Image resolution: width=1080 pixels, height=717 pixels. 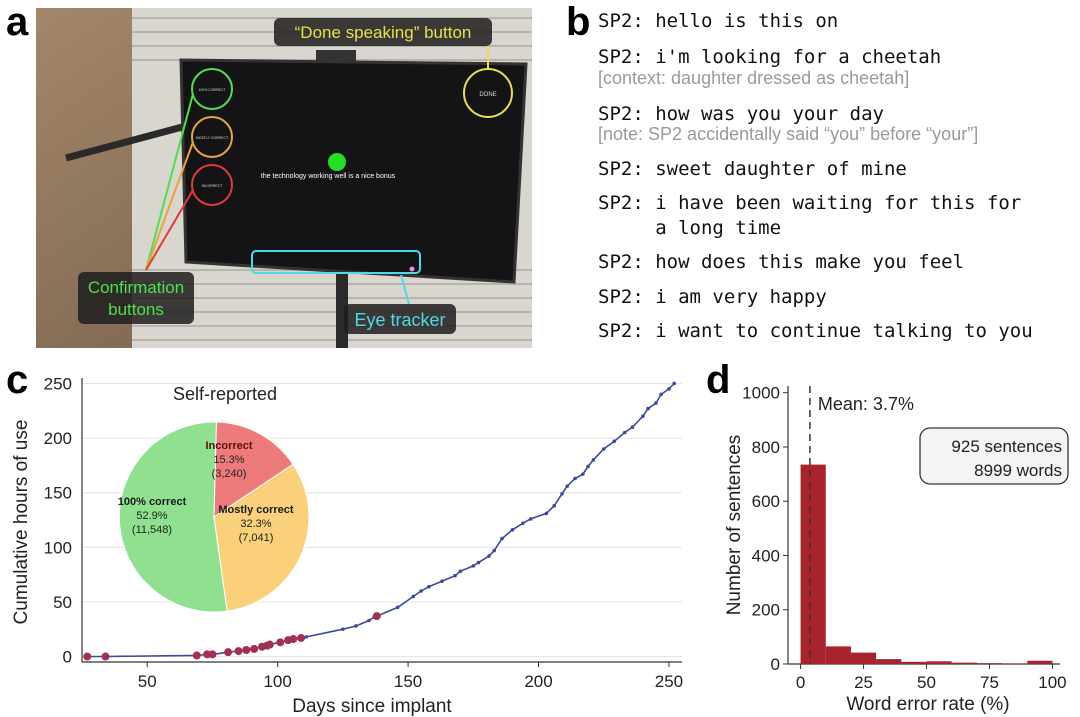 I want to click on confirm-mostly-button, so click(x=212, y=137).